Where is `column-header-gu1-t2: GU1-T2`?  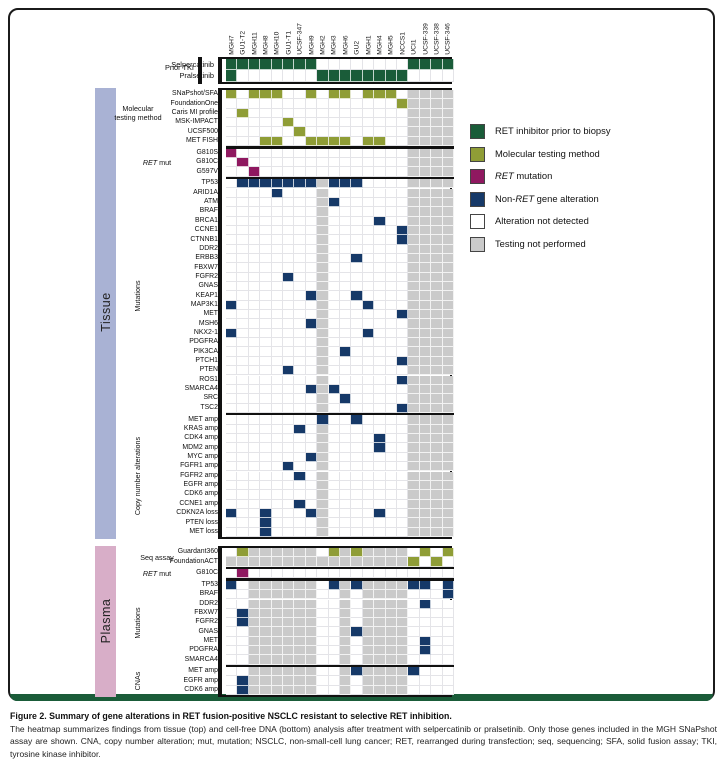
column-header-gu1-t2: GU1-T2 is located at coordinates (243, 43).